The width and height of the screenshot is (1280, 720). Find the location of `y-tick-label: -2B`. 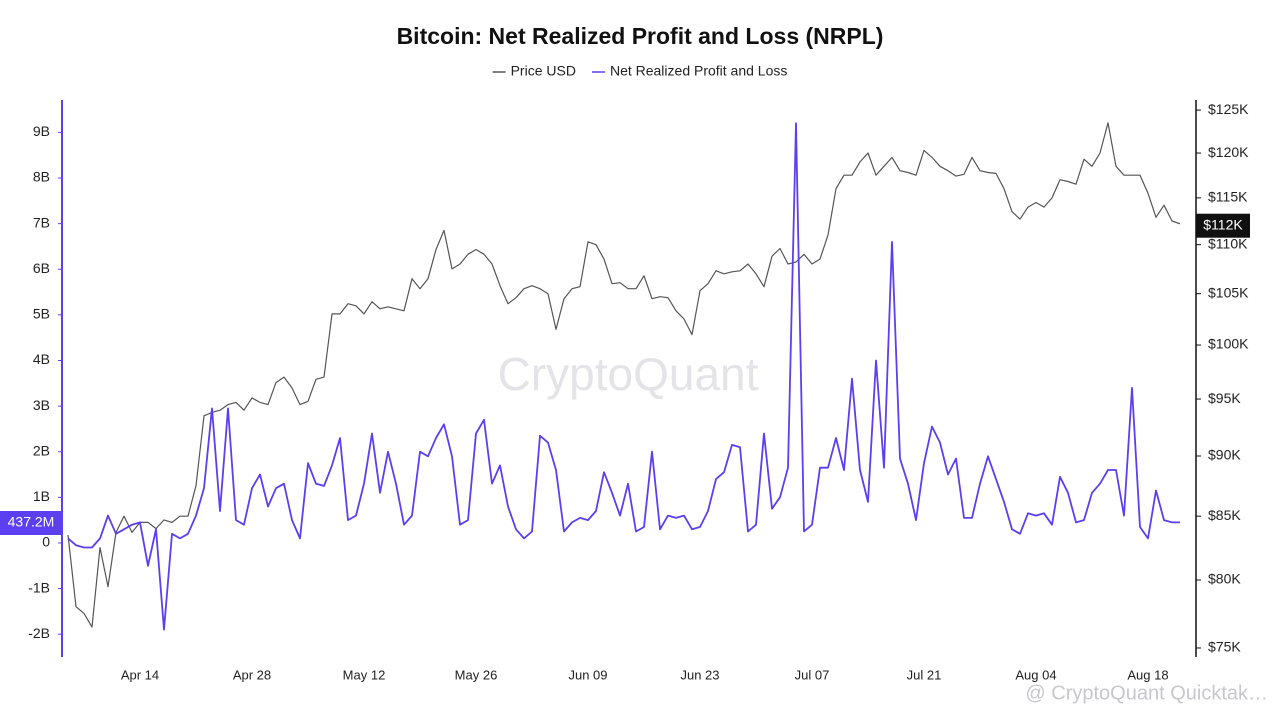

y-tick-label: -2B is located at coordinates (39, 633).